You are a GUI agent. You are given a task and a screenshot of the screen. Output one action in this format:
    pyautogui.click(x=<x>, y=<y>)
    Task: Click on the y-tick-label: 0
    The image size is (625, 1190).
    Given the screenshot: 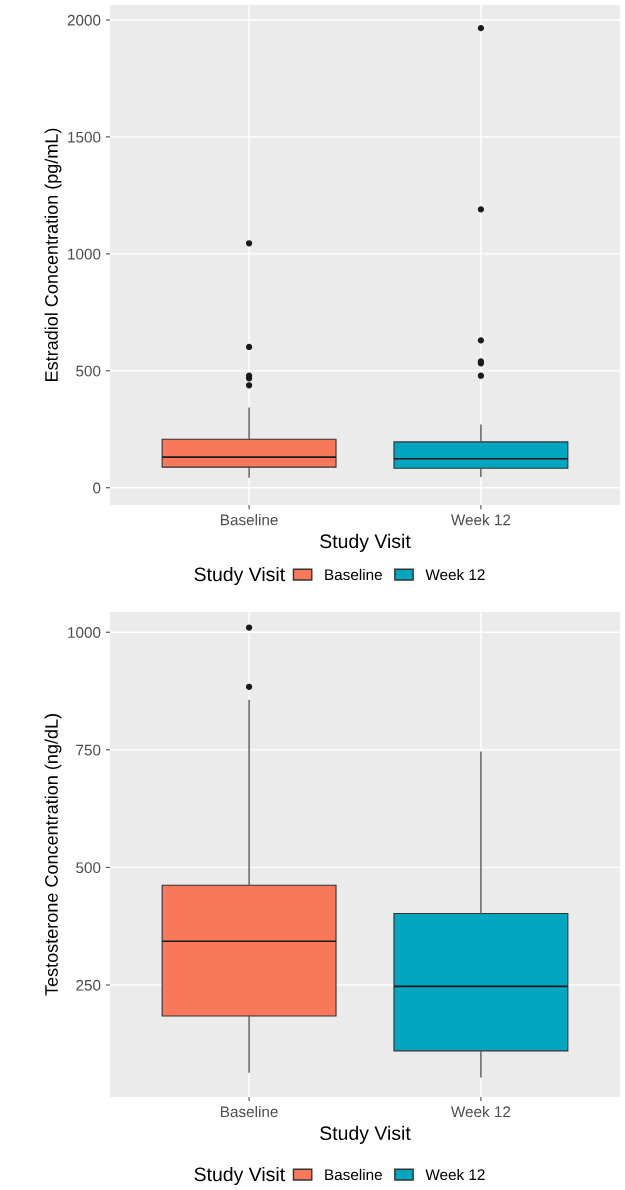 What is the action you would take?
    pyautogui.click(x=97, y=488)
    